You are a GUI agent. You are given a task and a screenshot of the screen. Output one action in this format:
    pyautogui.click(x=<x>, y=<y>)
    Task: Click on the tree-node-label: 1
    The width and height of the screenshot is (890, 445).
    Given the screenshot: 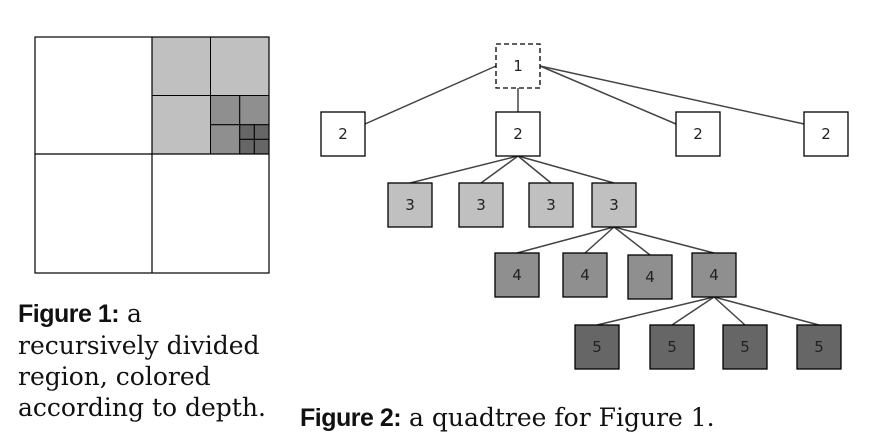 What is the action you would take?
    pyautogui.click(x=518, y=66)
    